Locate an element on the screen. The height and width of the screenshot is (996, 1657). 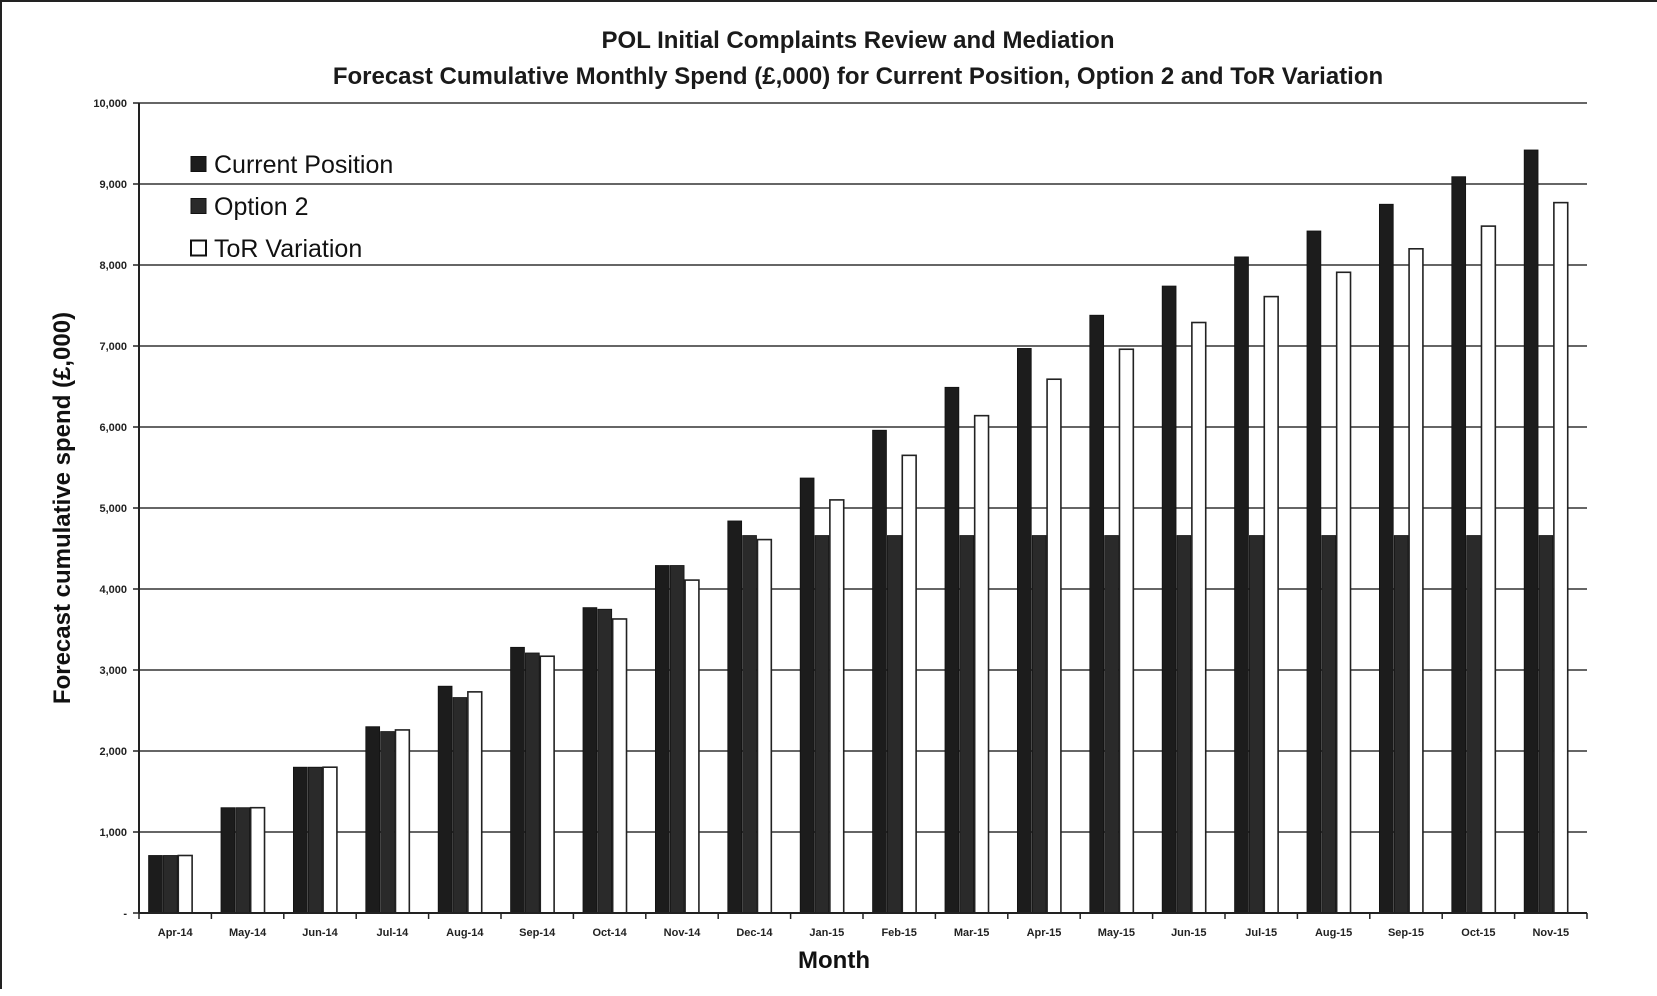
y-tick-label: 6,000 is located at coordinates (113, 428).